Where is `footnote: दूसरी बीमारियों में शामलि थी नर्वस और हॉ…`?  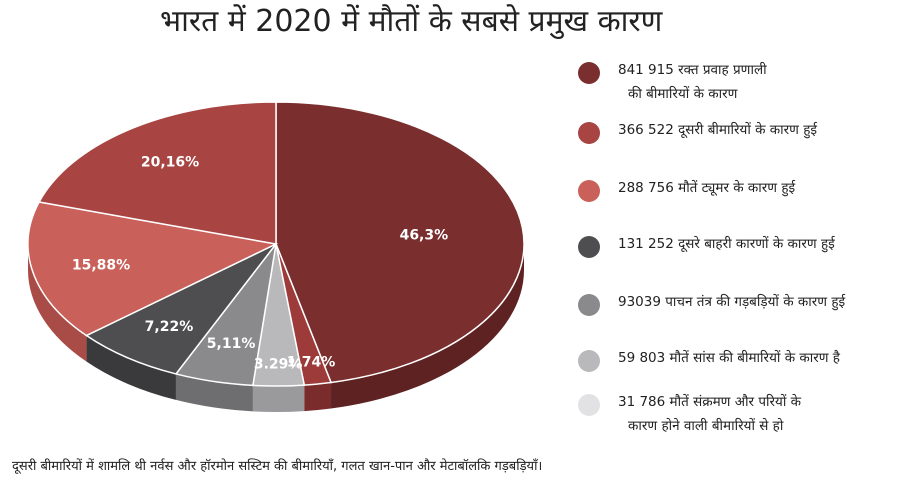 footnote: दूसरी बीमारियों में शामलि थी नर्वस और हॉ… is located at coordinates (277, 466).